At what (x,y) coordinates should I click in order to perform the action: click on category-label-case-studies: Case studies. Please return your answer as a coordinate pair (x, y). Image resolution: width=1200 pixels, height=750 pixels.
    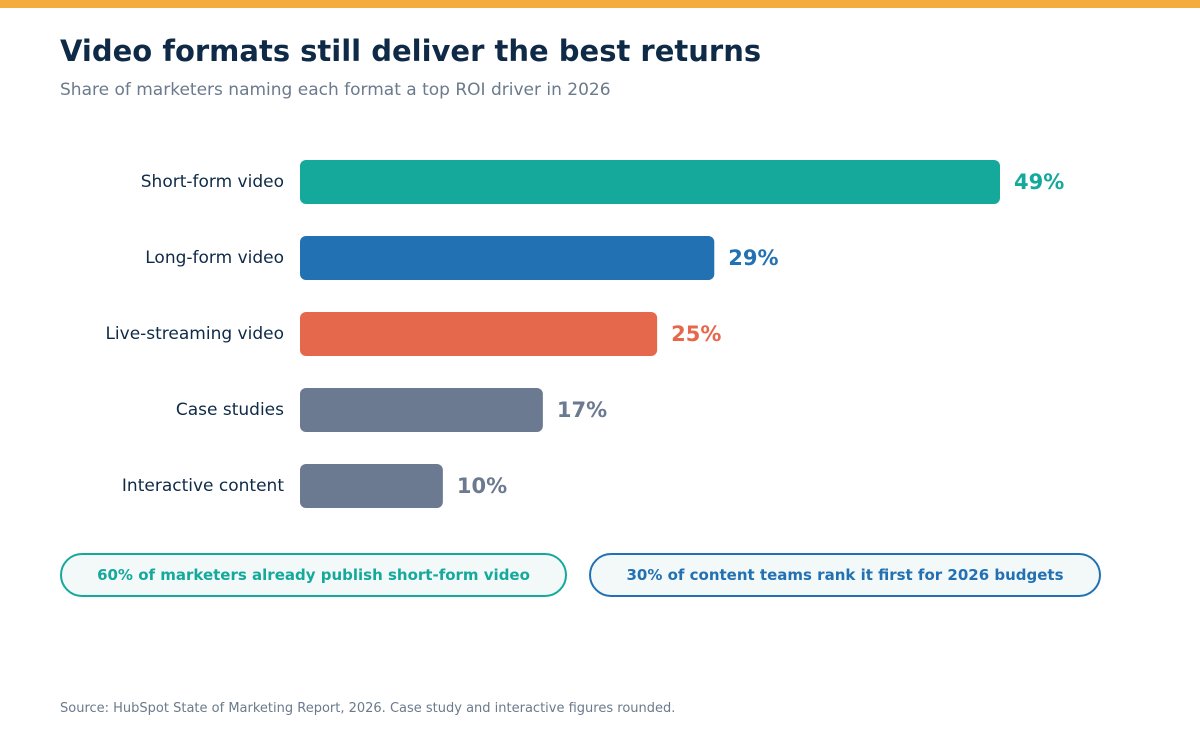
    Looking at the image, I should click on (230, 410).